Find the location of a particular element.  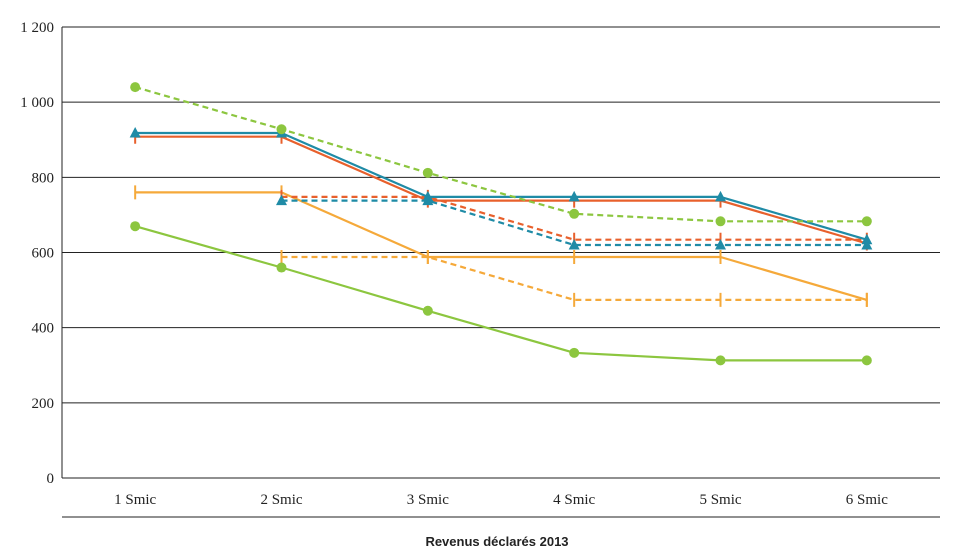

y-tick-label: 400 is located at coordinates (43, 329).